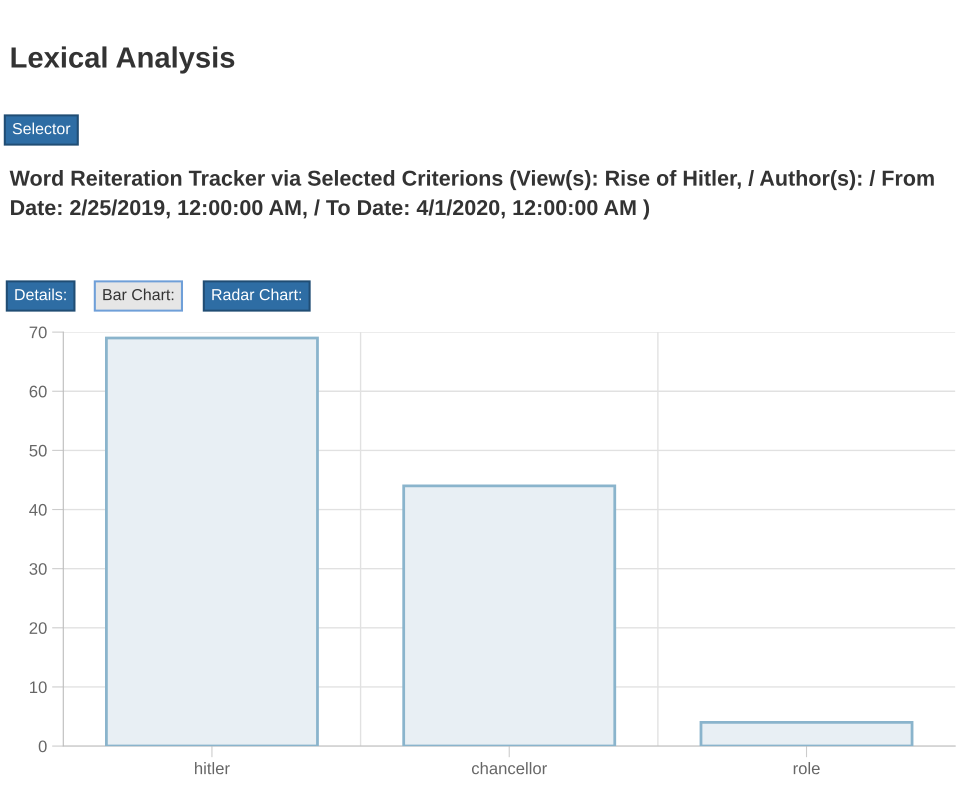 This screenshot has height=787, width=959. I want to click on text: Radar Chart:, so click(256, 294).